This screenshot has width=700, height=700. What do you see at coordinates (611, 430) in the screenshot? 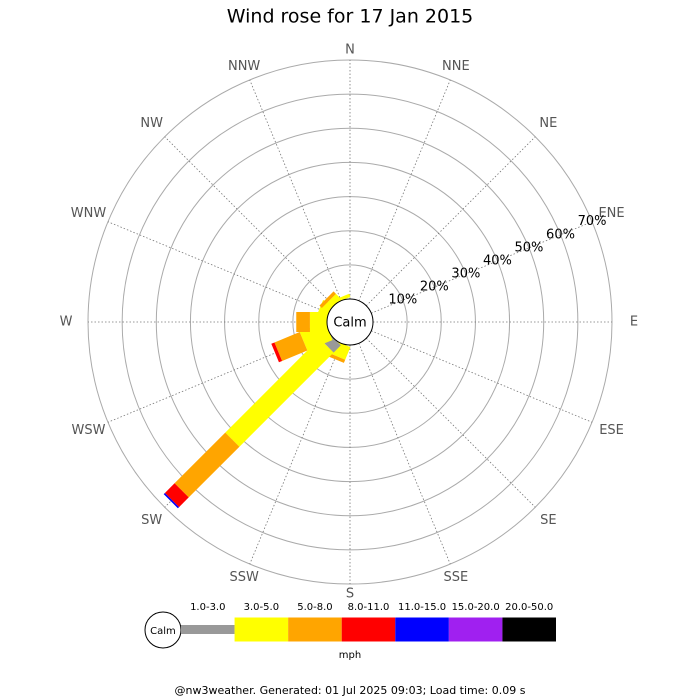
I see `direction-label: ESE` at bounding box center [611, 430].